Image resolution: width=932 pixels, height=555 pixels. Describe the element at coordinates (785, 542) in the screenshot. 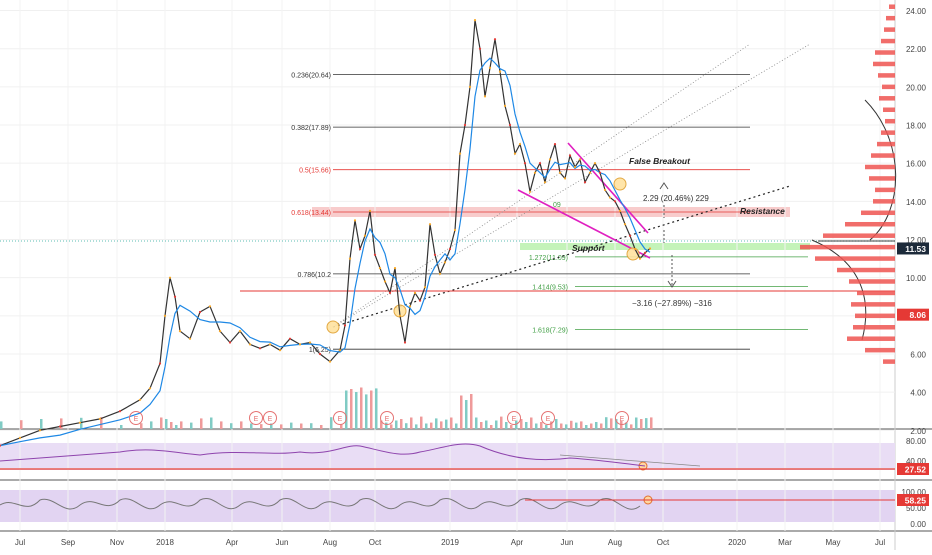

I see `x-tick-label: Mar` at that location.